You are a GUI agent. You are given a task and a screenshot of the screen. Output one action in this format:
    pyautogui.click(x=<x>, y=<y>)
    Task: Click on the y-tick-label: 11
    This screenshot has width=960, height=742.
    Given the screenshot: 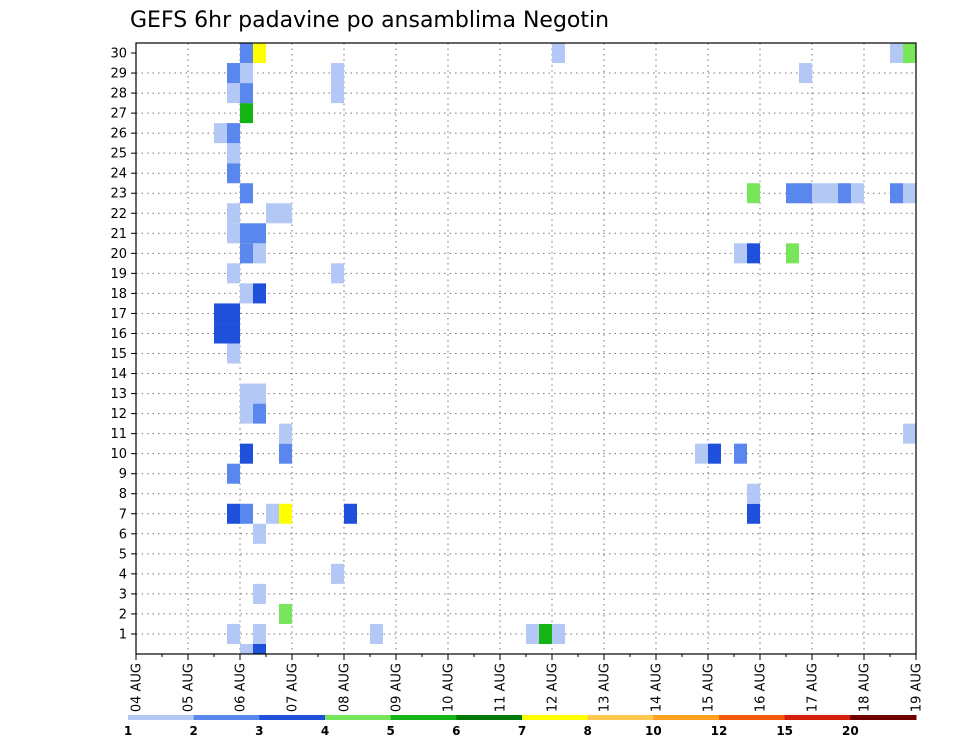 What is the action you would take?
    pyautogui.click(x=118, y=434)
    